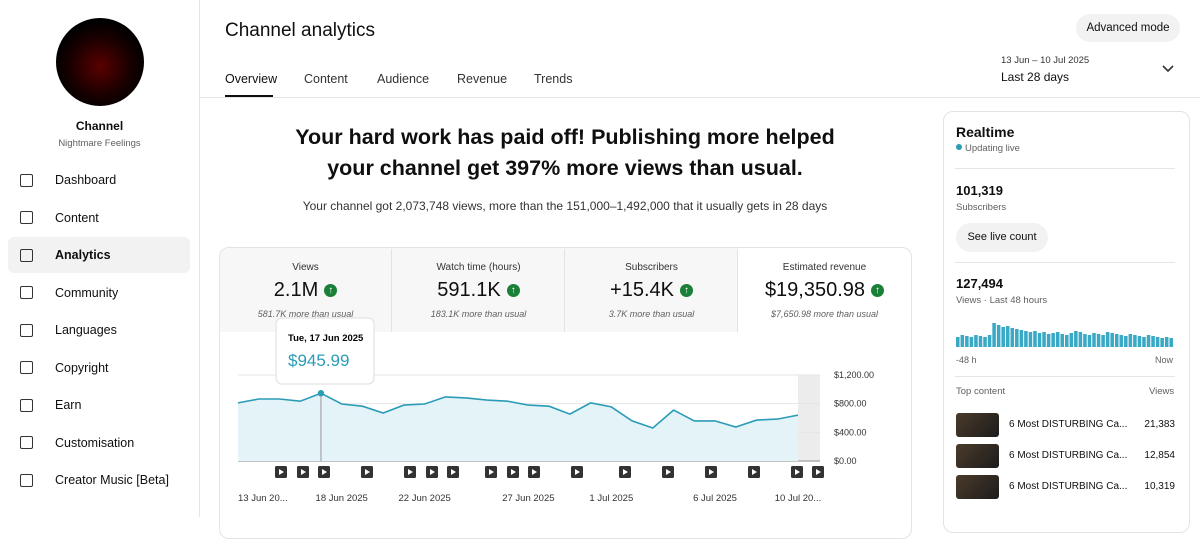  I want to click on nav-item: Creator Music [Beta], so click(99, 480).